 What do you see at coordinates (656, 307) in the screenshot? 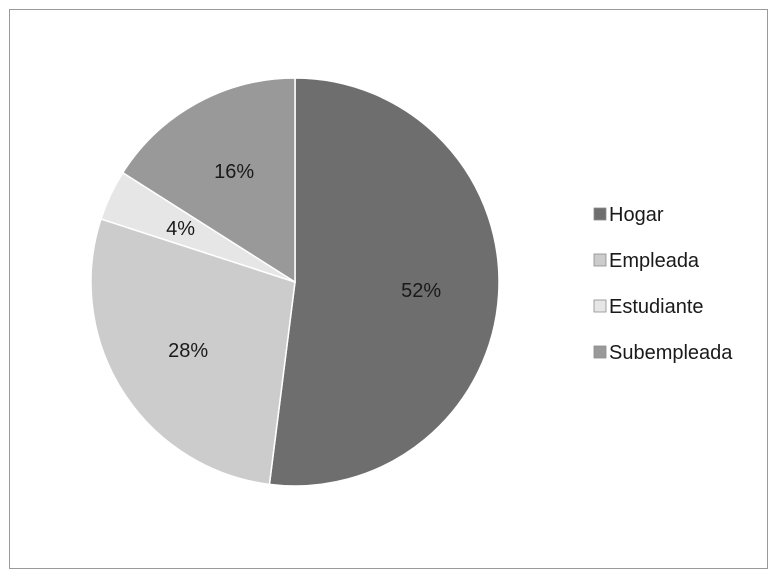
I see `legend-label-estudiante: Estudiante` at bounding box center [656, 307].